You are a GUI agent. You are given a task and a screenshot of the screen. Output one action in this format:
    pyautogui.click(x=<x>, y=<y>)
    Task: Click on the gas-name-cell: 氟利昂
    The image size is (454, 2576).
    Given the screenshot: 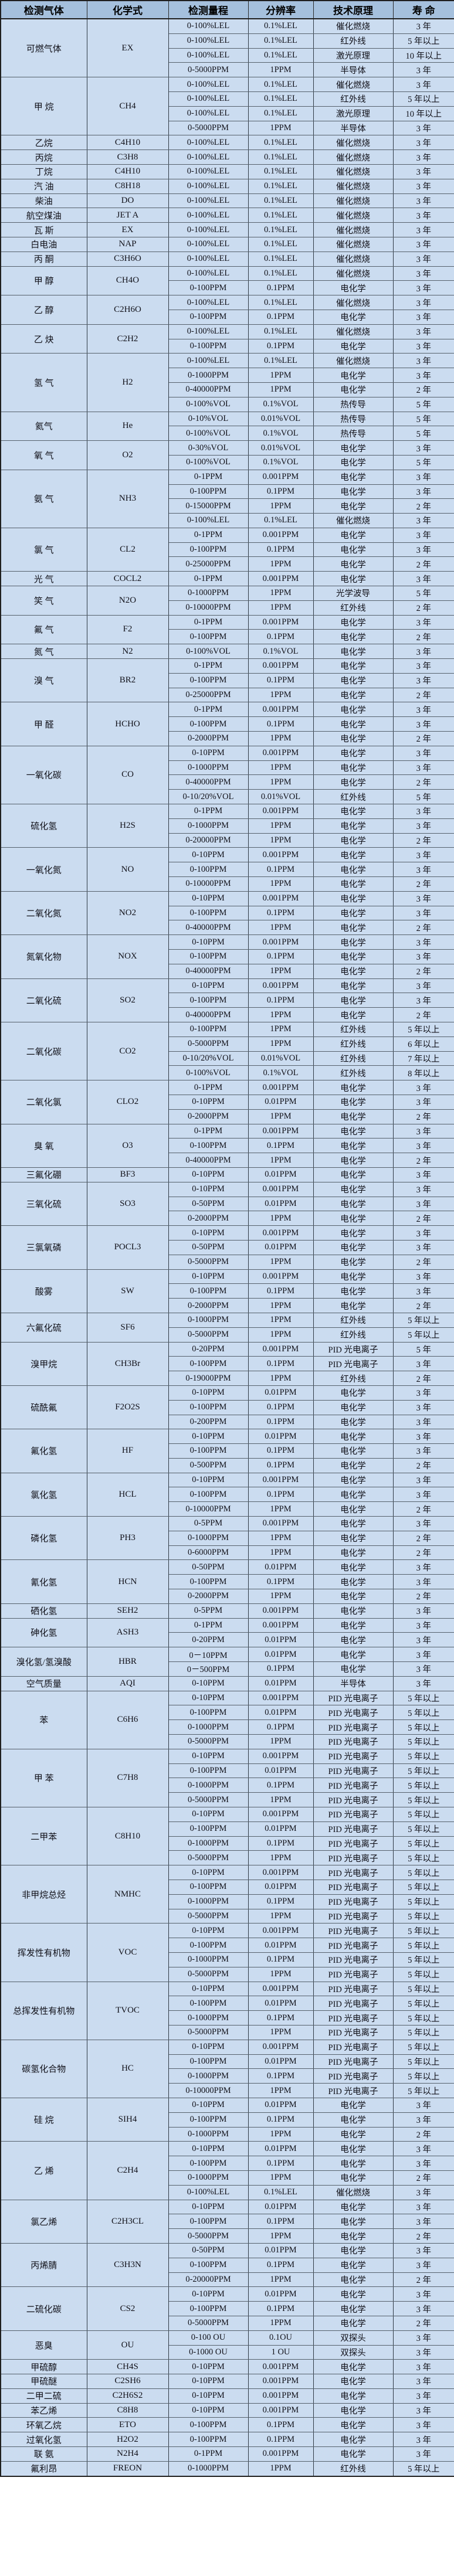 What is the action you would take?
    pyautogui.click(x=43, y=2469)
    